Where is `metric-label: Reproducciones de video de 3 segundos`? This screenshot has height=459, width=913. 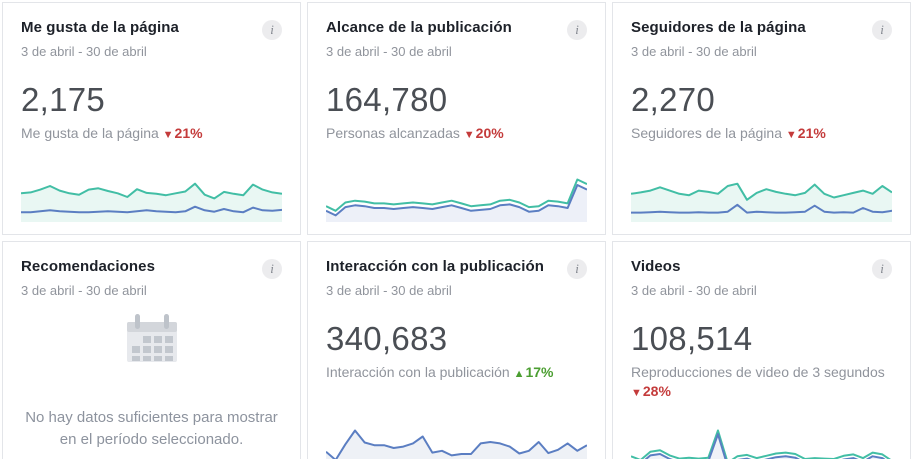 metric-label: Reproducciones de video de 3 segundos is located at coordinates (758, 372).